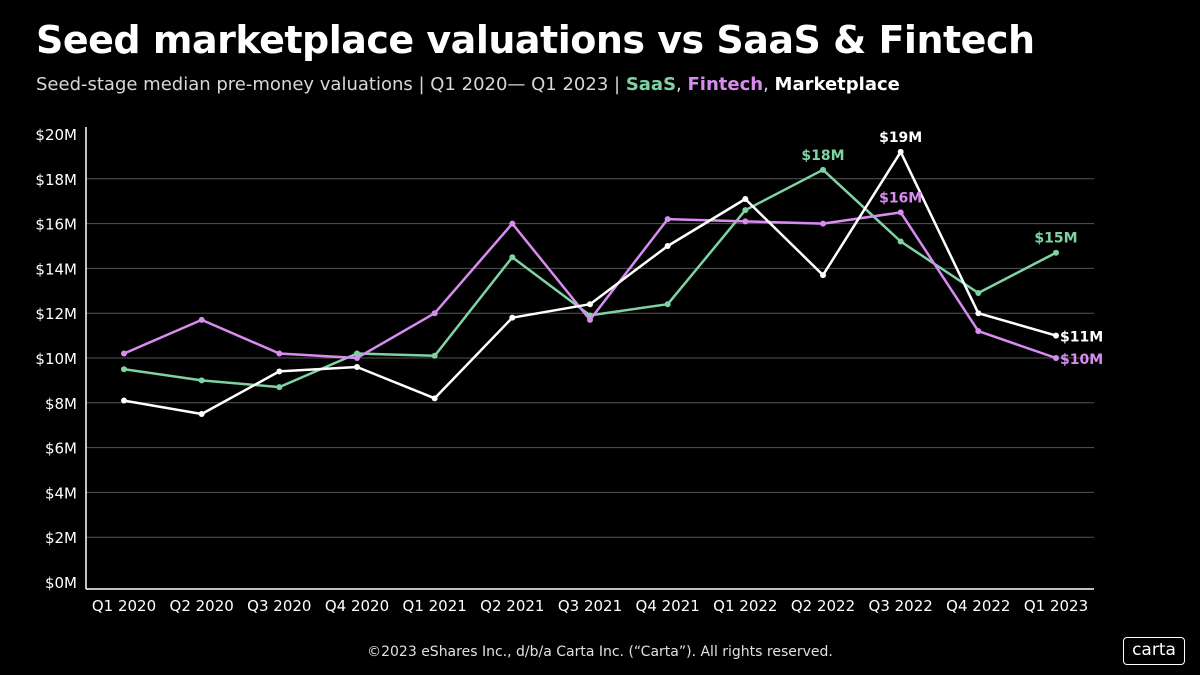 Image resolution: width=1200 pixels, height=675 pixels. I want to click on y-tick-label: $2M, so click(61, 538).